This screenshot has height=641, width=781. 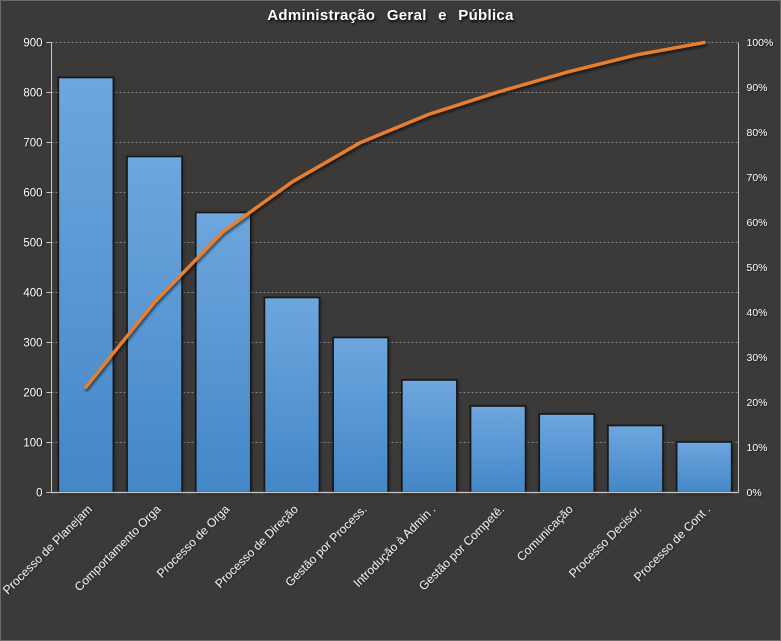 I want to click on right-axis: 0% 10% 20% 30% 40% 50% 60% 70% 80% 90% 100%, so click(x=760, y=268).